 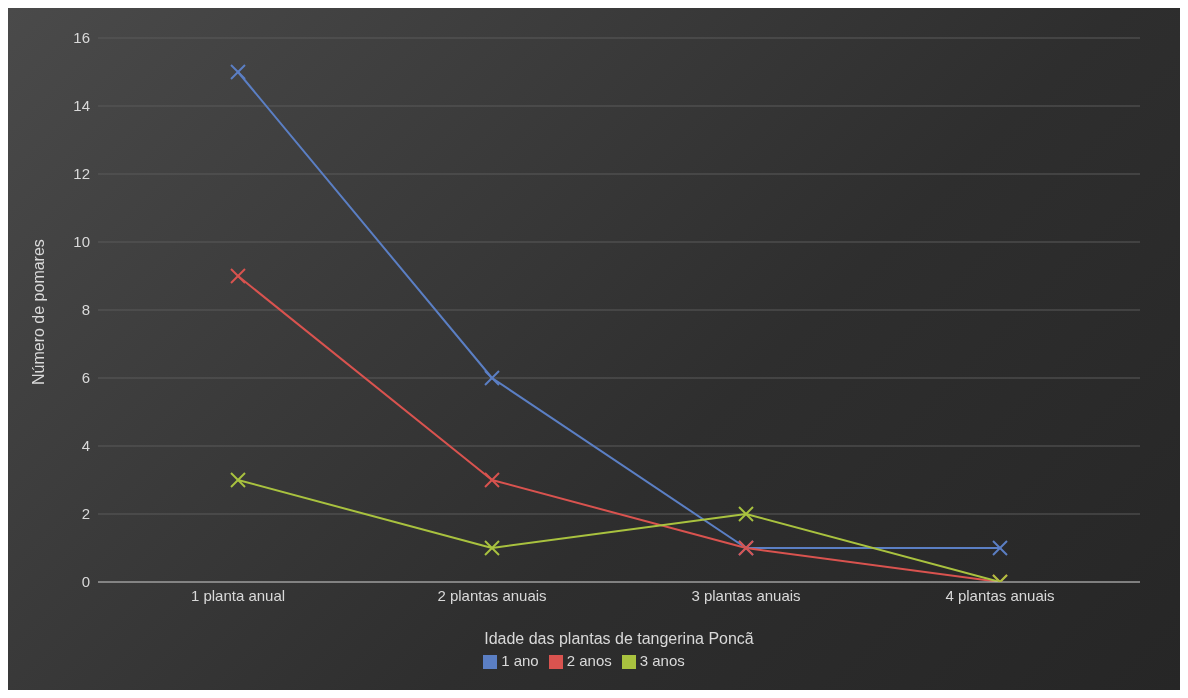 I want to click on y-tick-label: 0, so click(x=85, y=582).